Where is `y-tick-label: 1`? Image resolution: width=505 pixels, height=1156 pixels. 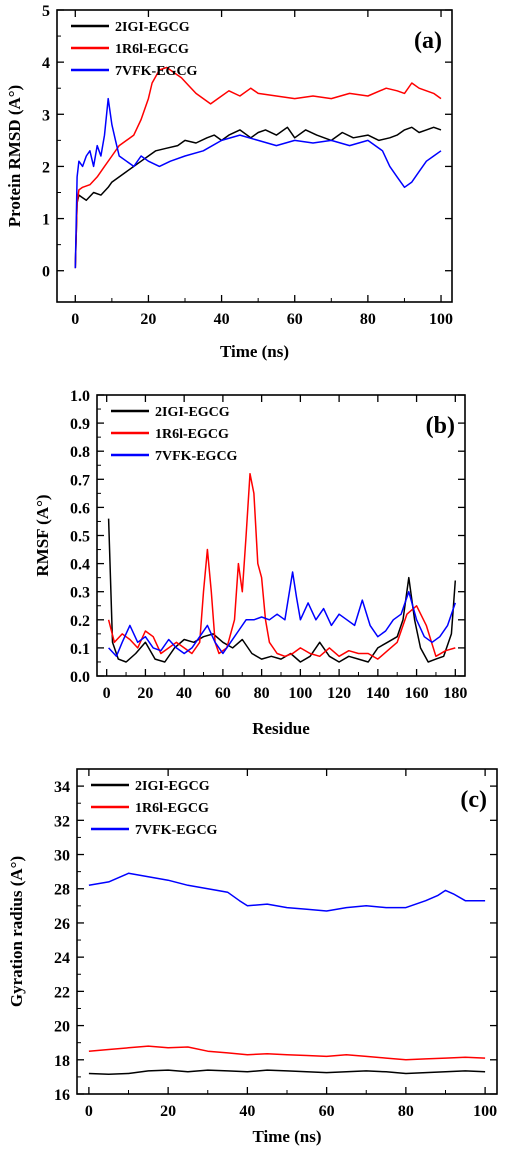
y-tick-label: 1 is located at coordinates (46, 220).